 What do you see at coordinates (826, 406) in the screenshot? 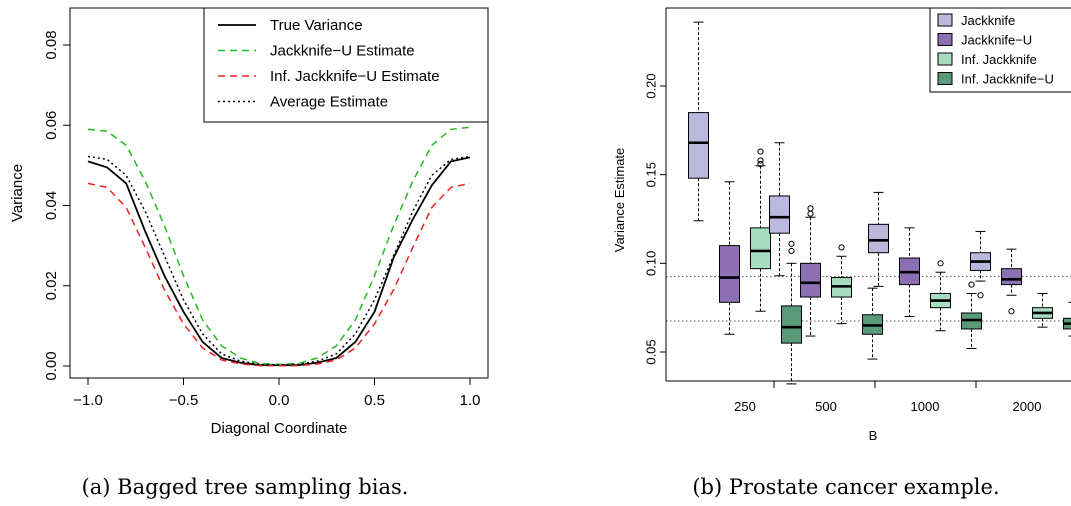
I see `x-category-label: 500` at bounding box center [826, 406].